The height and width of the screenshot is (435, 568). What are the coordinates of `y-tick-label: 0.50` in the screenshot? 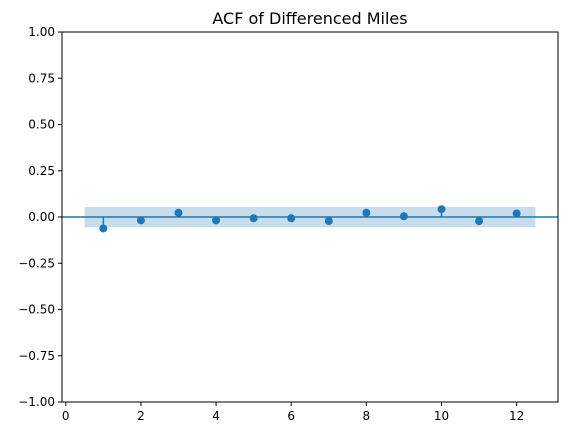 It's located at (41, 125).